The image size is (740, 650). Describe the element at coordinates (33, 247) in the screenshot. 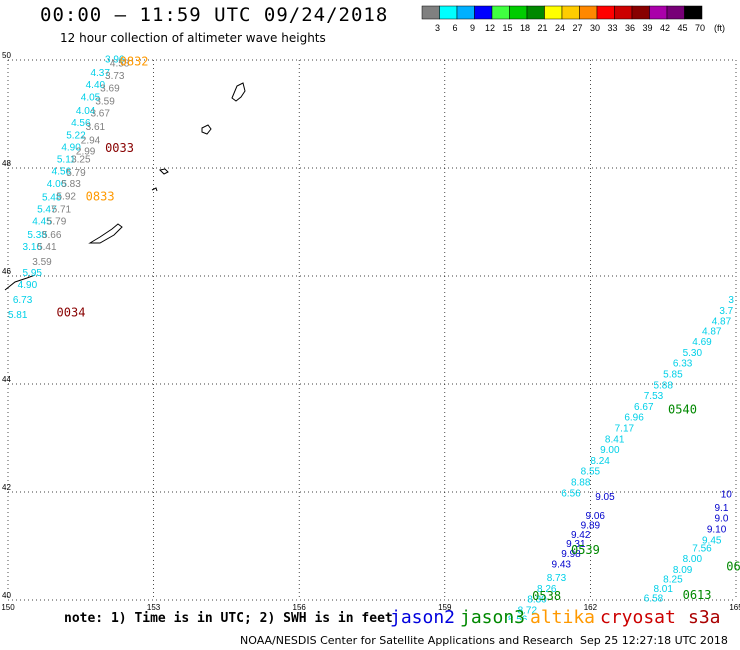

I see `data-label: 3.16` at that location.